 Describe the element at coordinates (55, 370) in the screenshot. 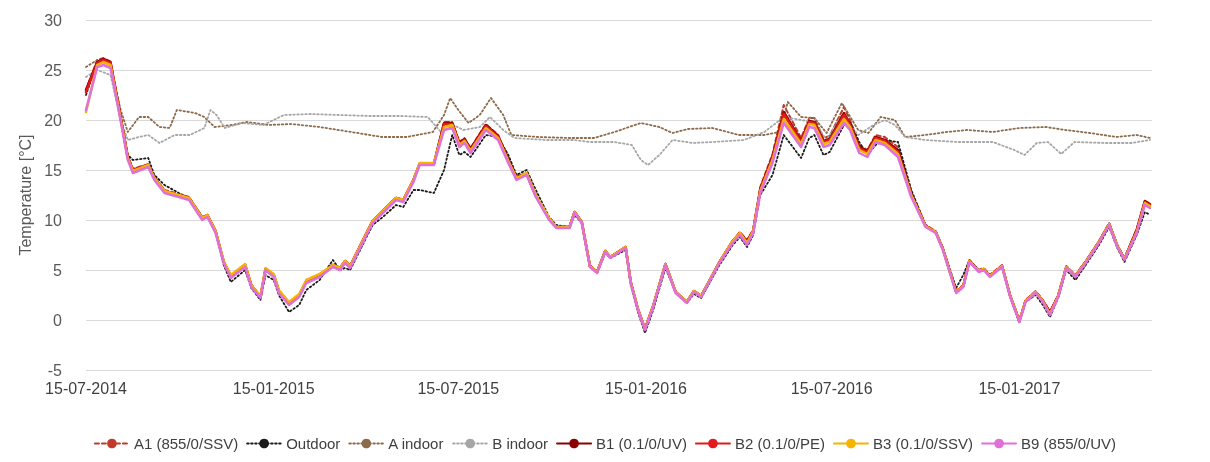

I see `y-tick-label: -5` at that location.